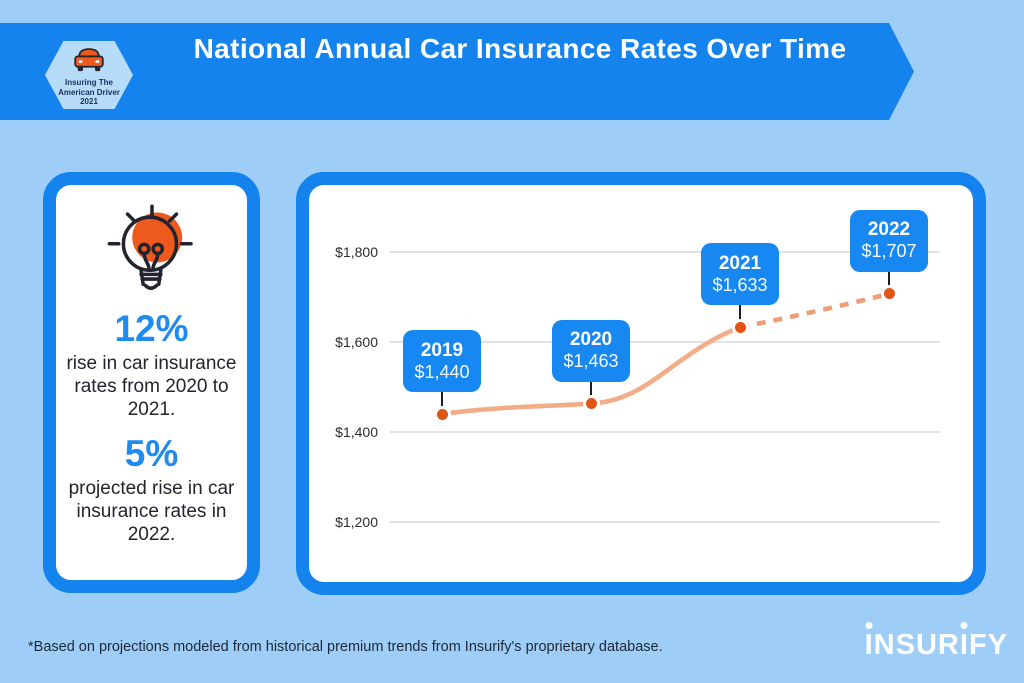  What do you see at coordinates (884, 645) in the screenshot?
I see `logo-letter: N` at bounding box center [884, 645].